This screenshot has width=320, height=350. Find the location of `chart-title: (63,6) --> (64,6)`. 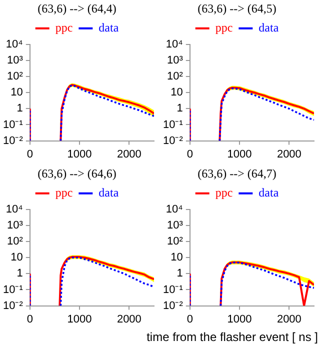

chart-title: (63,6) --> (64,6) is located at coordinates (77, 173).